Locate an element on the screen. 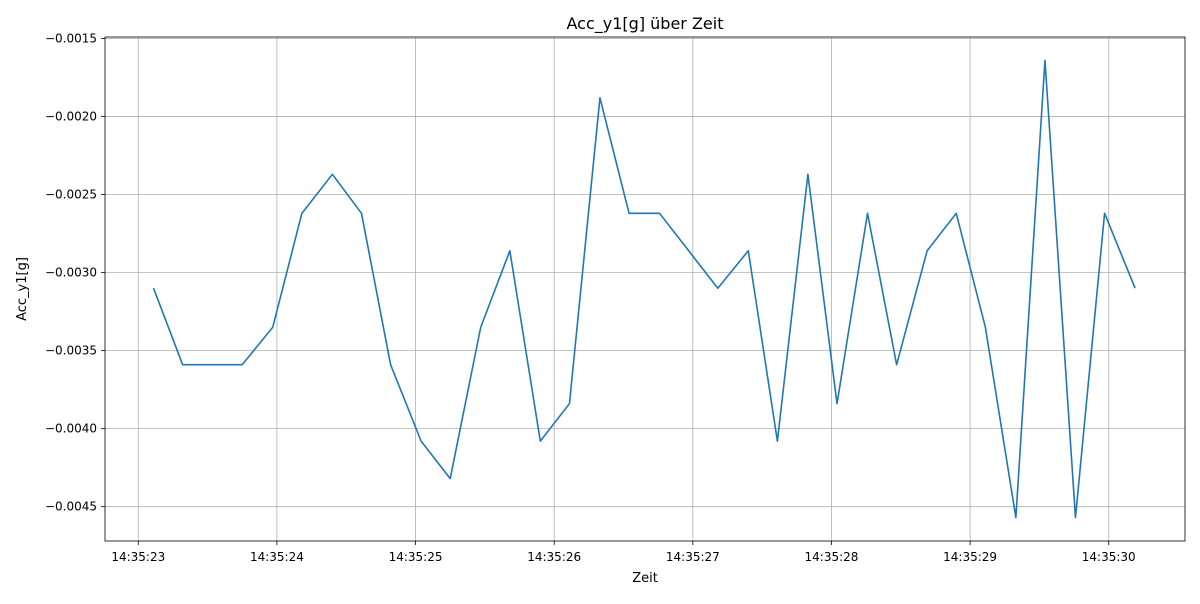  y-tick-label: −0.0030 is located at coordinates (71, 273).